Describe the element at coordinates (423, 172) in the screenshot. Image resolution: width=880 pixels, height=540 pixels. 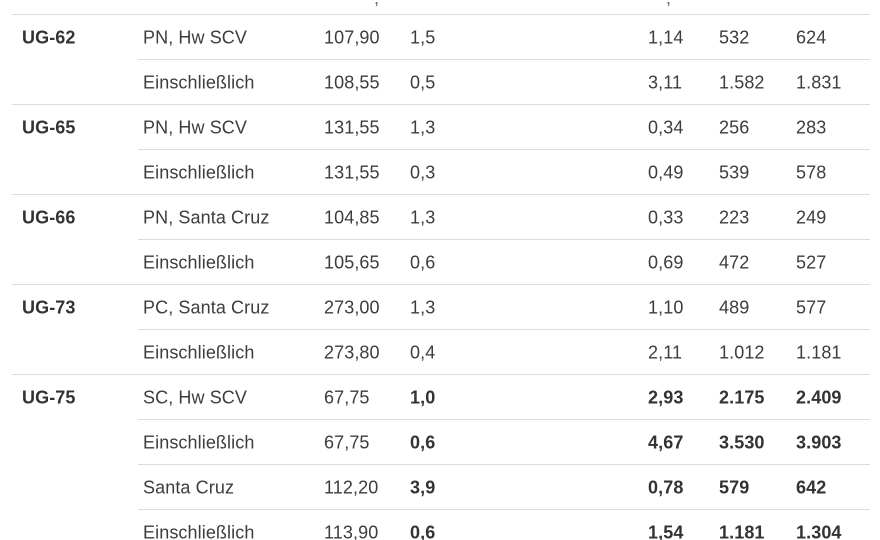
I see `value-2: 0,3` at that location.